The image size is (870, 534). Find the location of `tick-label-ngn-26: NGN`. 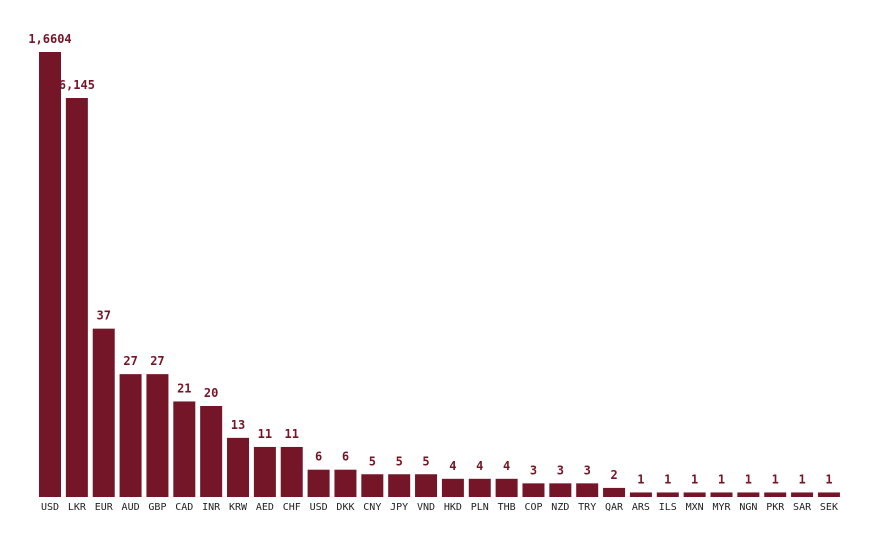

tick-label-ngn-26: NGN is located at coordinates (748, 507).